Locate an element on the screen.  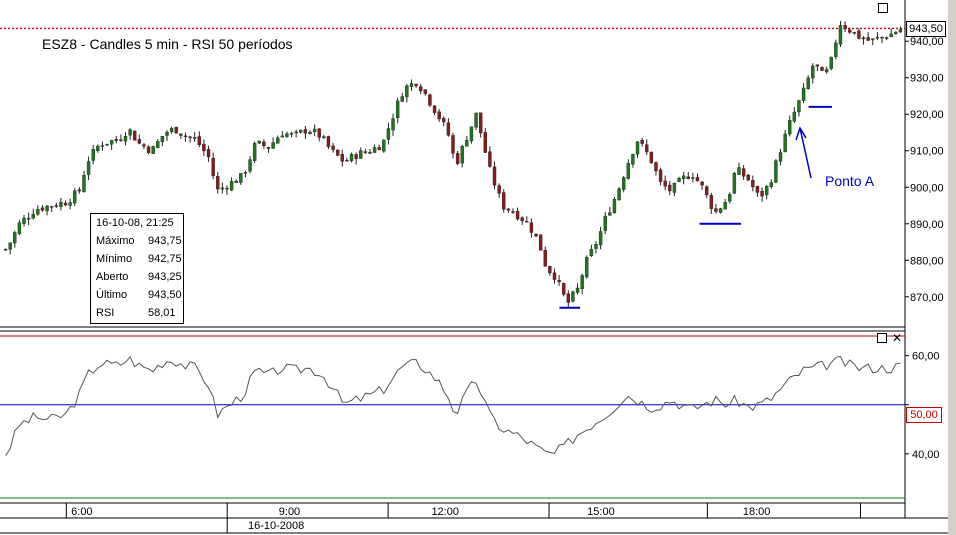
info-row: Aberto 943,25 is located at coordinates (137, 277).